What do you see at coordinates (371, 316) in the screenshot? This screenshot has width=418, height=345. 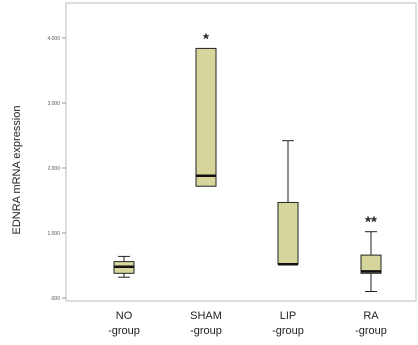 I see `category-label: RA` at bounding box center [371, 316].